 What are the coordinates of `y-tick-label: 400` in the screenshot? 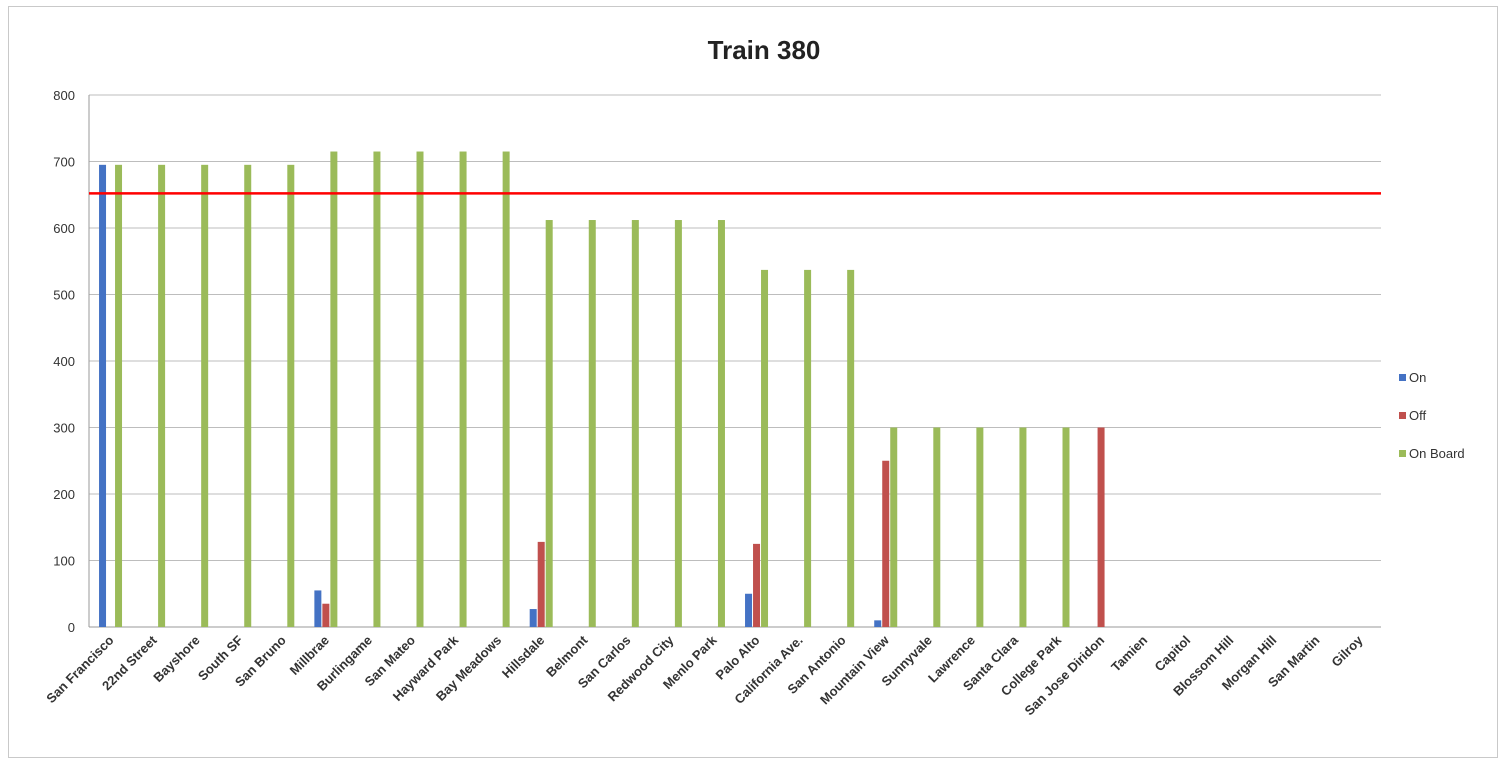 It's located at (64, 361).